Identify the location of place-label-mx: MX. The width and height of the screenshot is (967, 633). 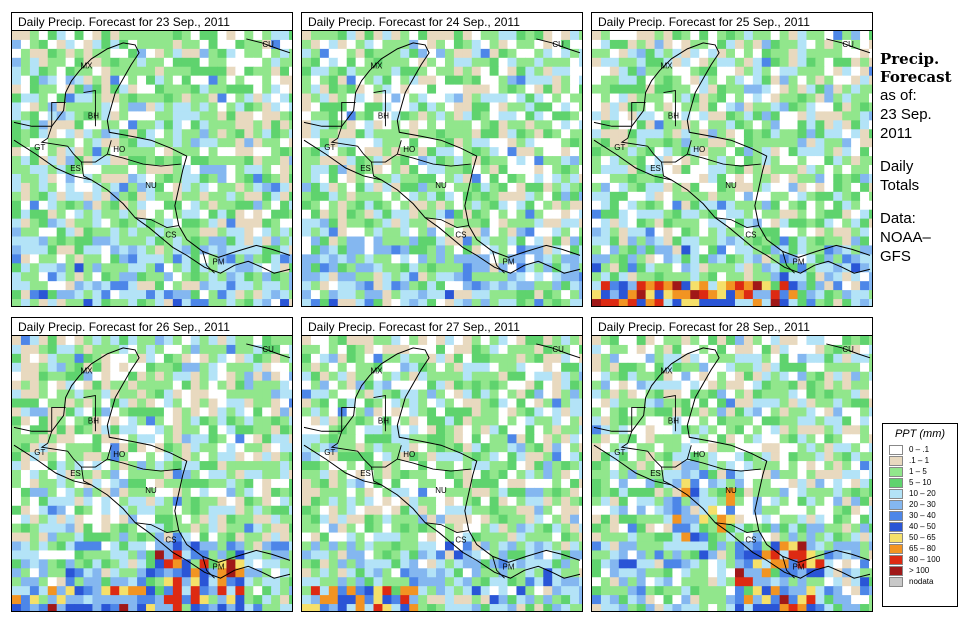
(87, 371).